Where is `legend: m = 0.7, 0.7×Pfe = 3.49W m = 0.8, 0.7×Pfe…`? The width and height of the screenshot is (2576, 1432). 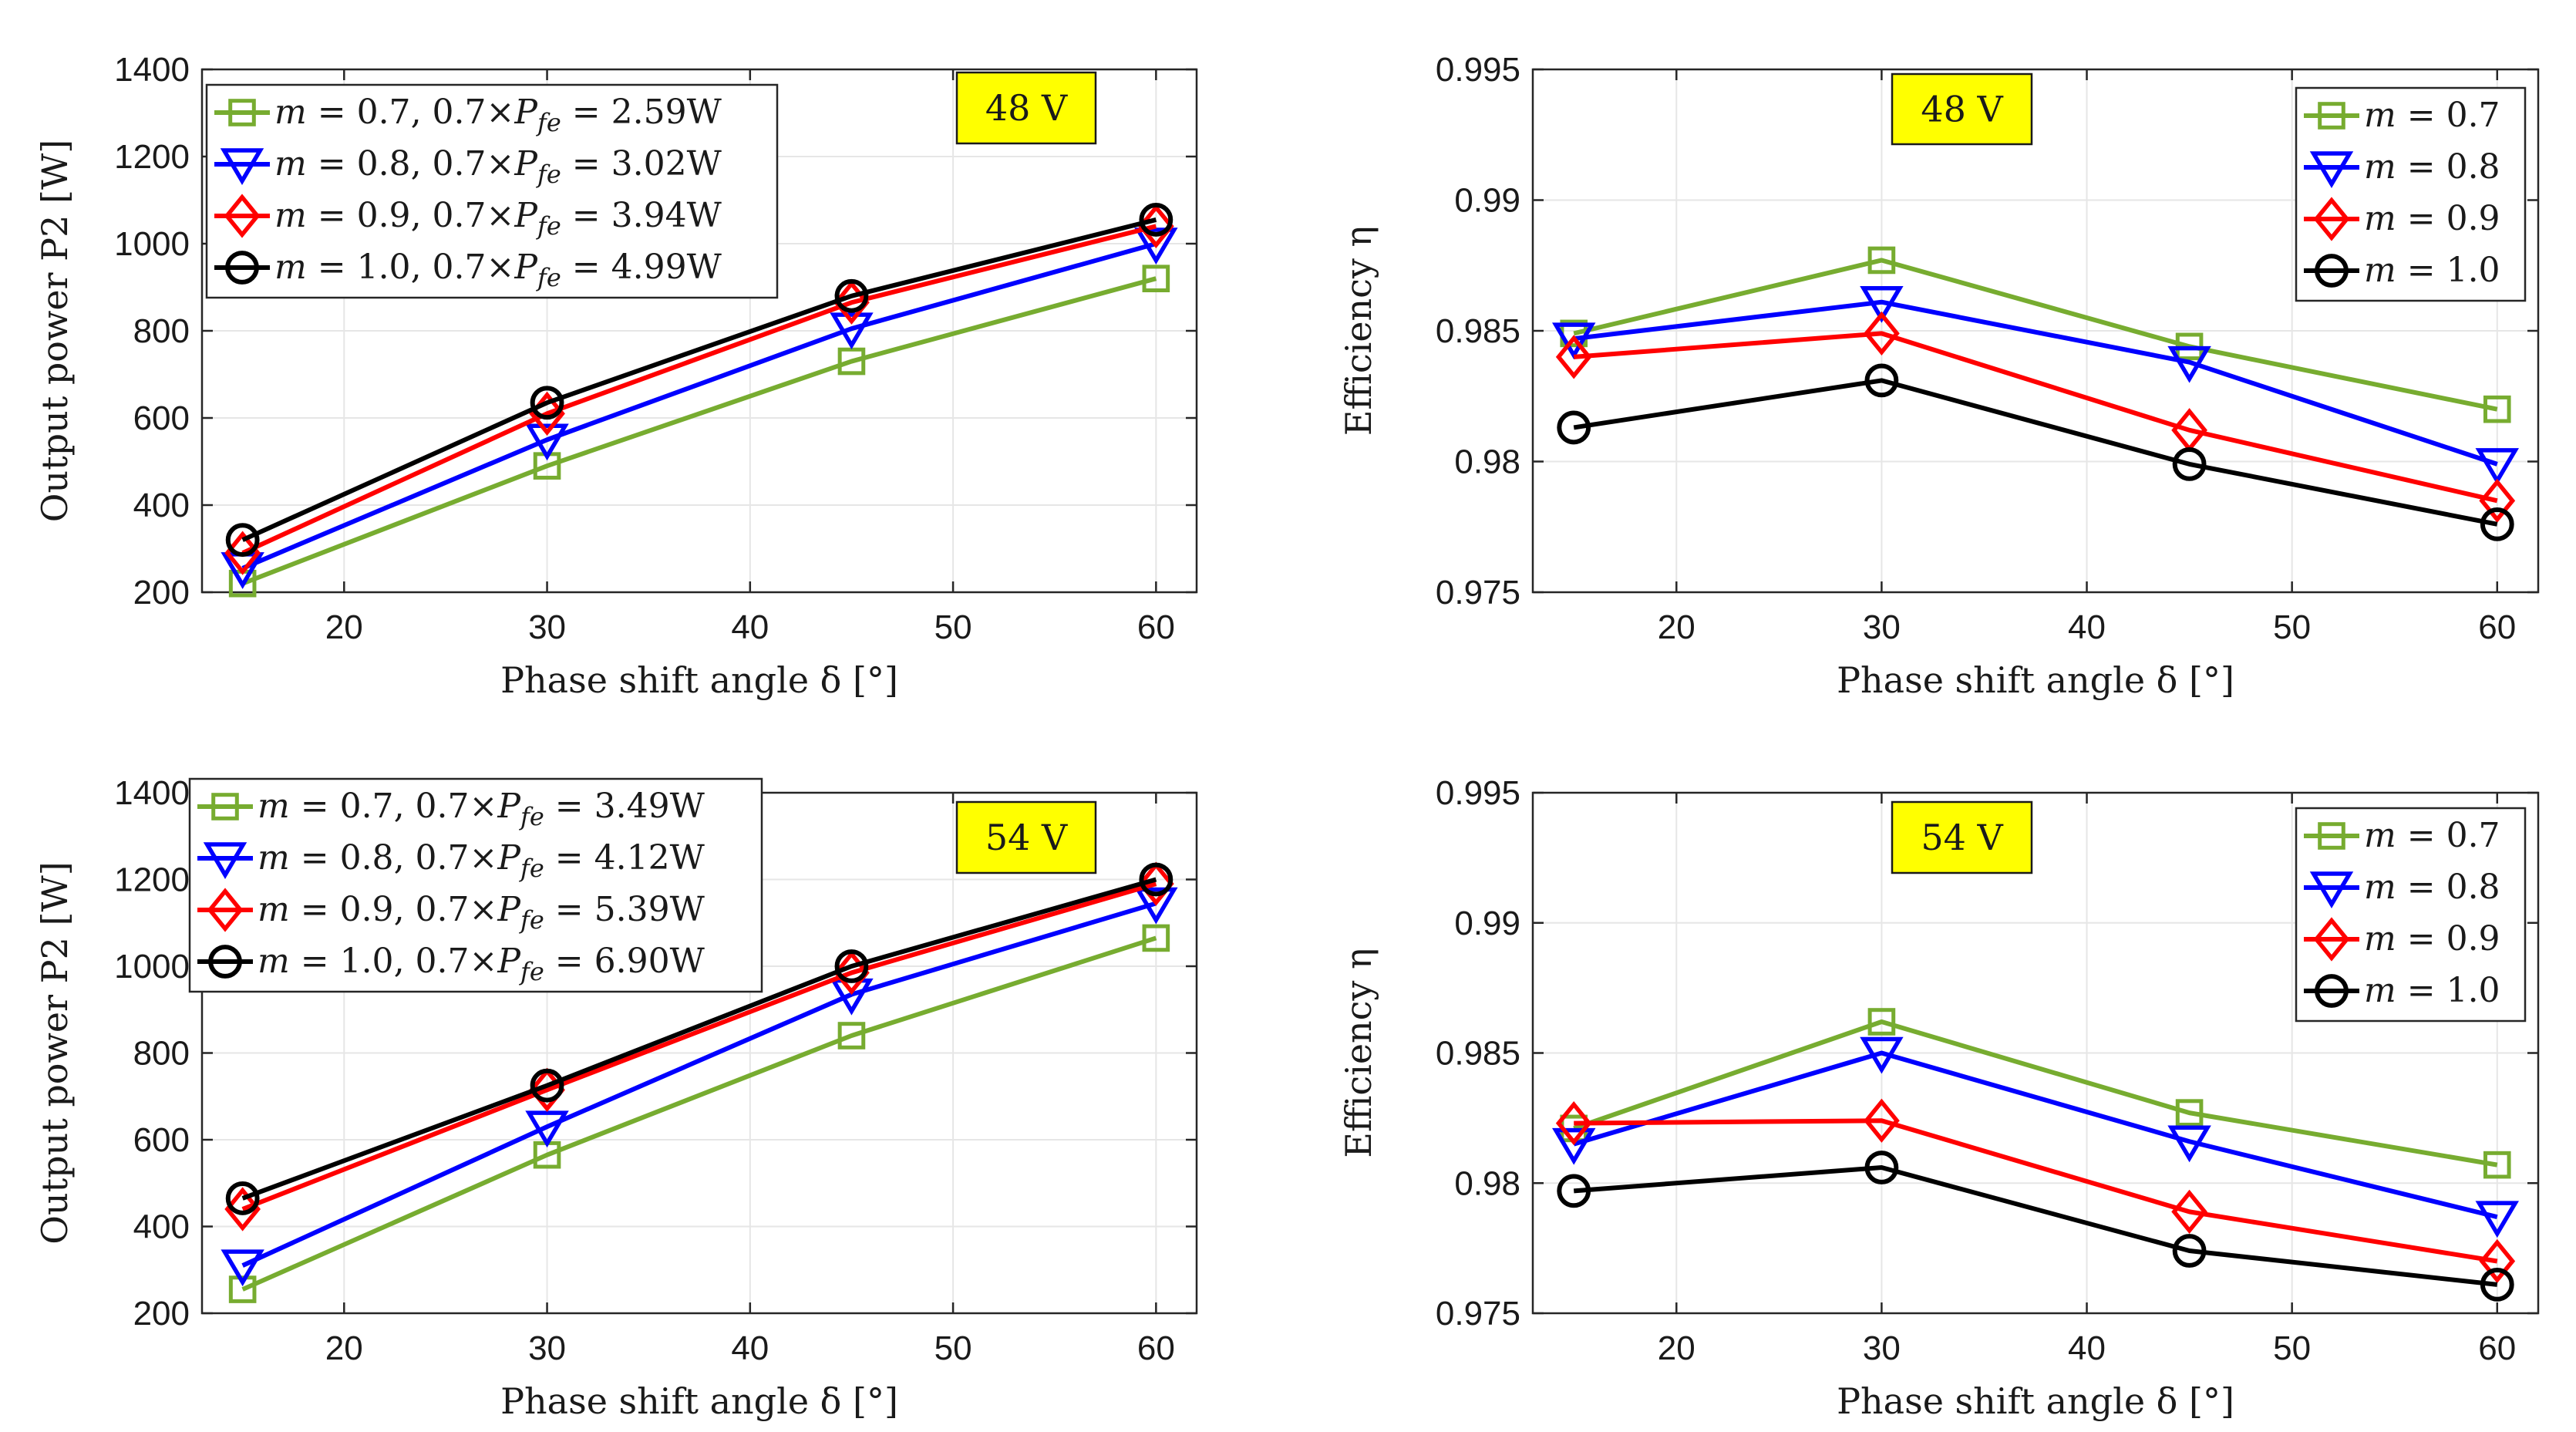
legend: m = 0.7, 0.7×Pfe = 3.49W m = 0.8, 0.7×Pfe… is located at coordinates (475, 885).